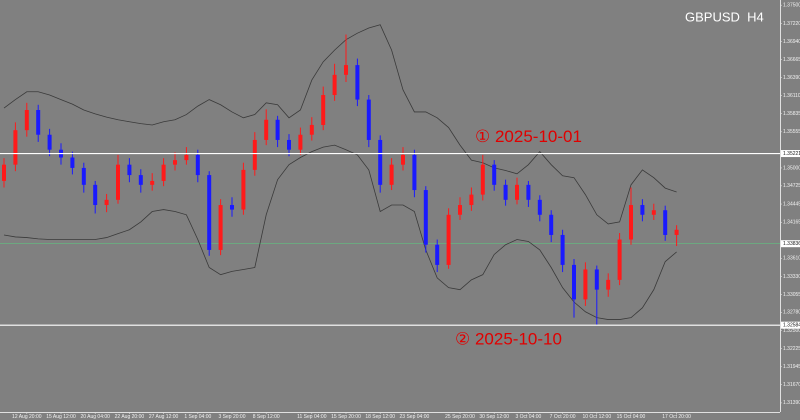 Image resolution: width=800 pixels, height=420 pixels. Describe the element at coordinates (791, 60) in the screenshot. I see `y-tick-label: 1.36665` at that location.